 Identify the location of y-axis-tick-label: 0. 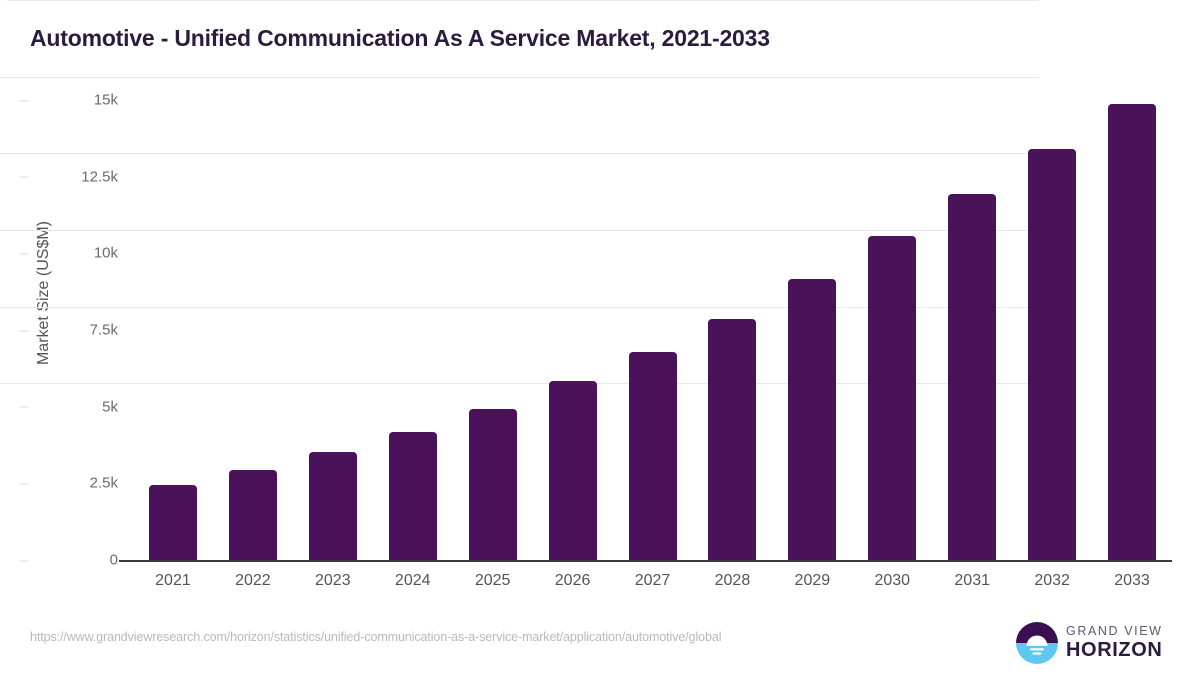
(69, 560).